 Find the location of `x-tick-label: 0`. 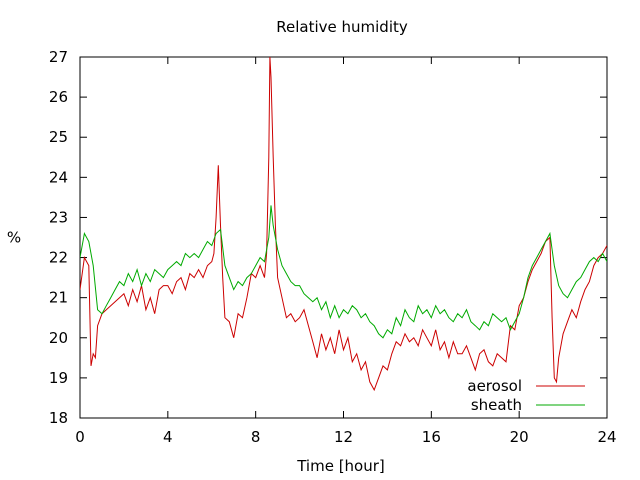

x-tick-label: 0 is located at coordinates (80, 437).